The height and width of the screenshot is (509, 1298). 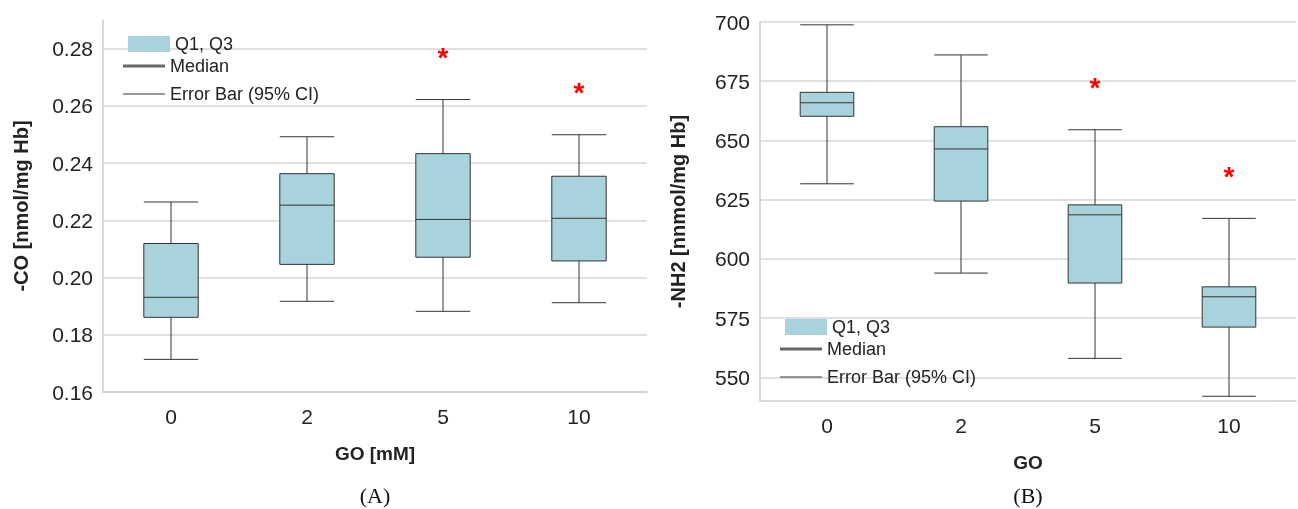 What do you see at coordinates (72, 392) in the screenshot?
I see `y-tick-label: 0.16` at bounding box center [72, 392].